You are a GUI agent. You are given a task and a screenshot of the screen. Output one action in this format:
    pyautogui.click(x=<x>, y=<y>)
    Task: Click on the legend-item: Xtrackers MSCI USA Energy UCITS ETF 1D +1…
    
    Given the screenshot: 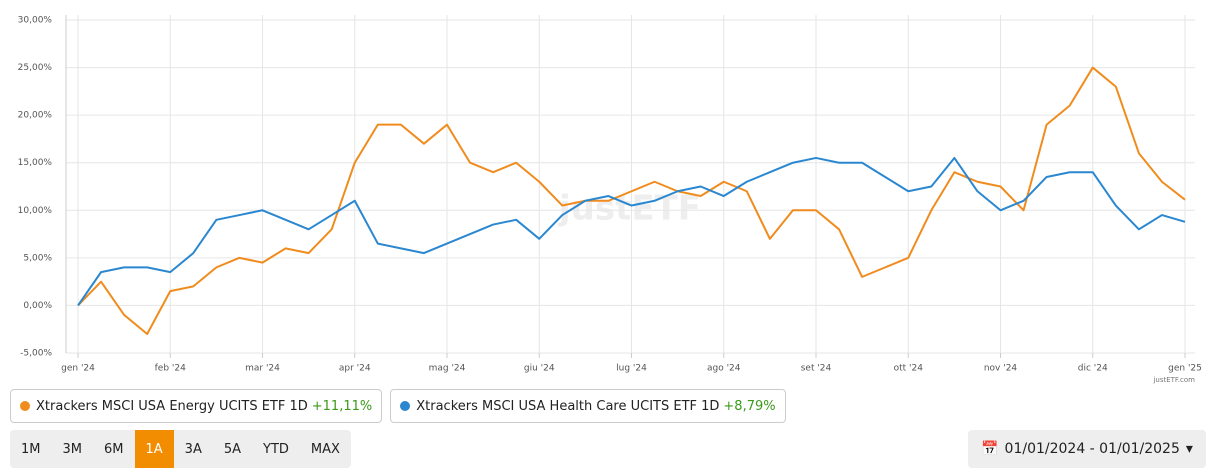 What is the action you would take?
    pyautogui.click(x=196, y=406)
    